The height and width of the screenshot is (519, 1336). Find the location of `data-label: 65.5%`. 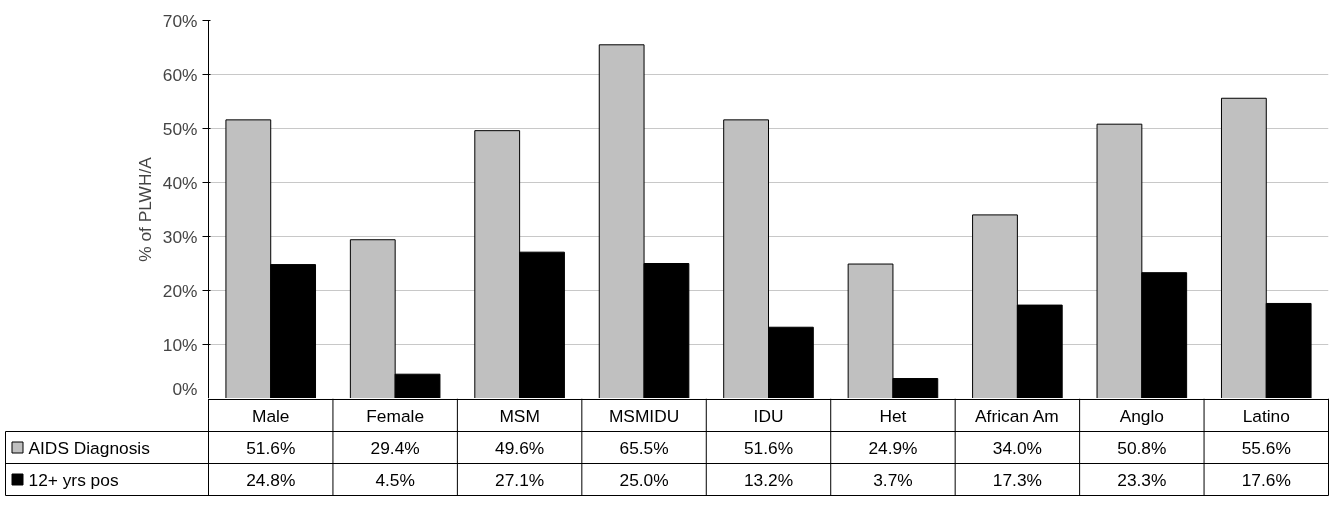

data-label: 65.5% is located at coordinates (644, 447).